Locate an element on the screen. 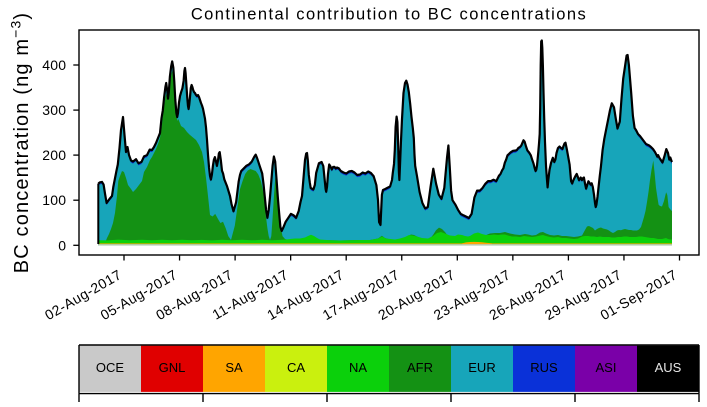  svg-text: ASI is located at coordinates (606, 367).